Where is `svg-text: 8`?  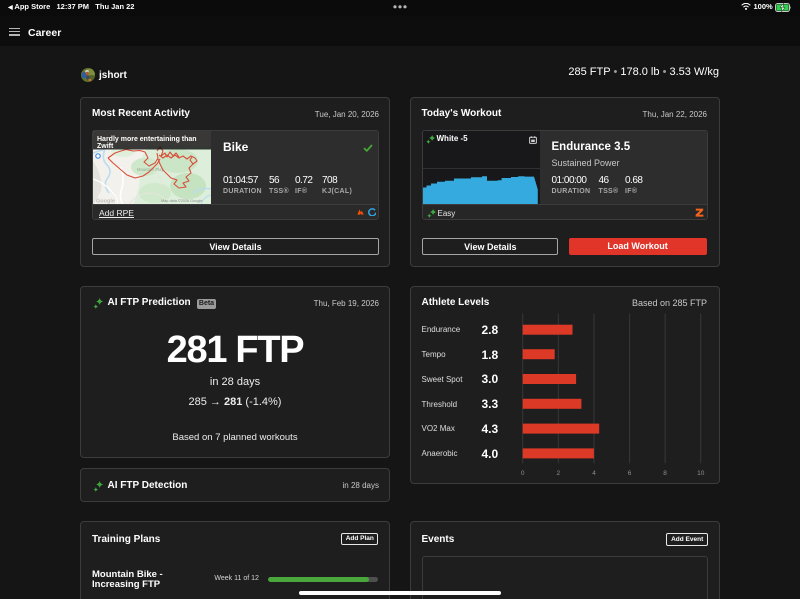 svg-text: 8 is located at coordinates (665, 473).